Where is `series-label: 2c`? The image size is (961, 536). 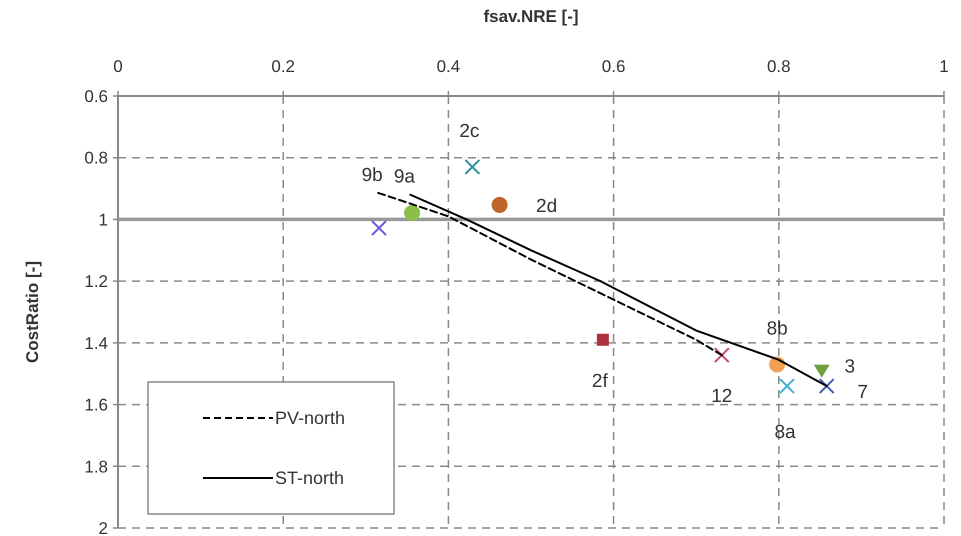 series-label: 2c is located at coordinates (469, 131).